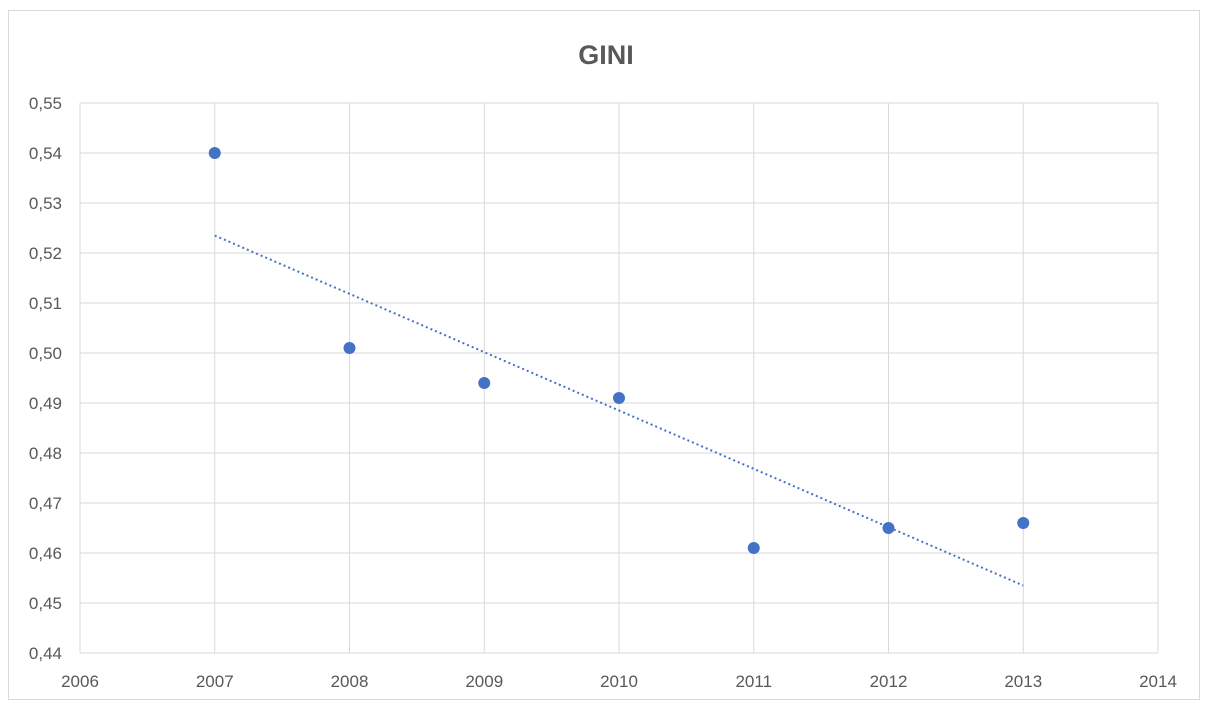 This screenshot has width=1210, height=704. Describe the element at coordinates (45, 603) in the screenshot. I see `y-tick-label: 0,45` at that location.